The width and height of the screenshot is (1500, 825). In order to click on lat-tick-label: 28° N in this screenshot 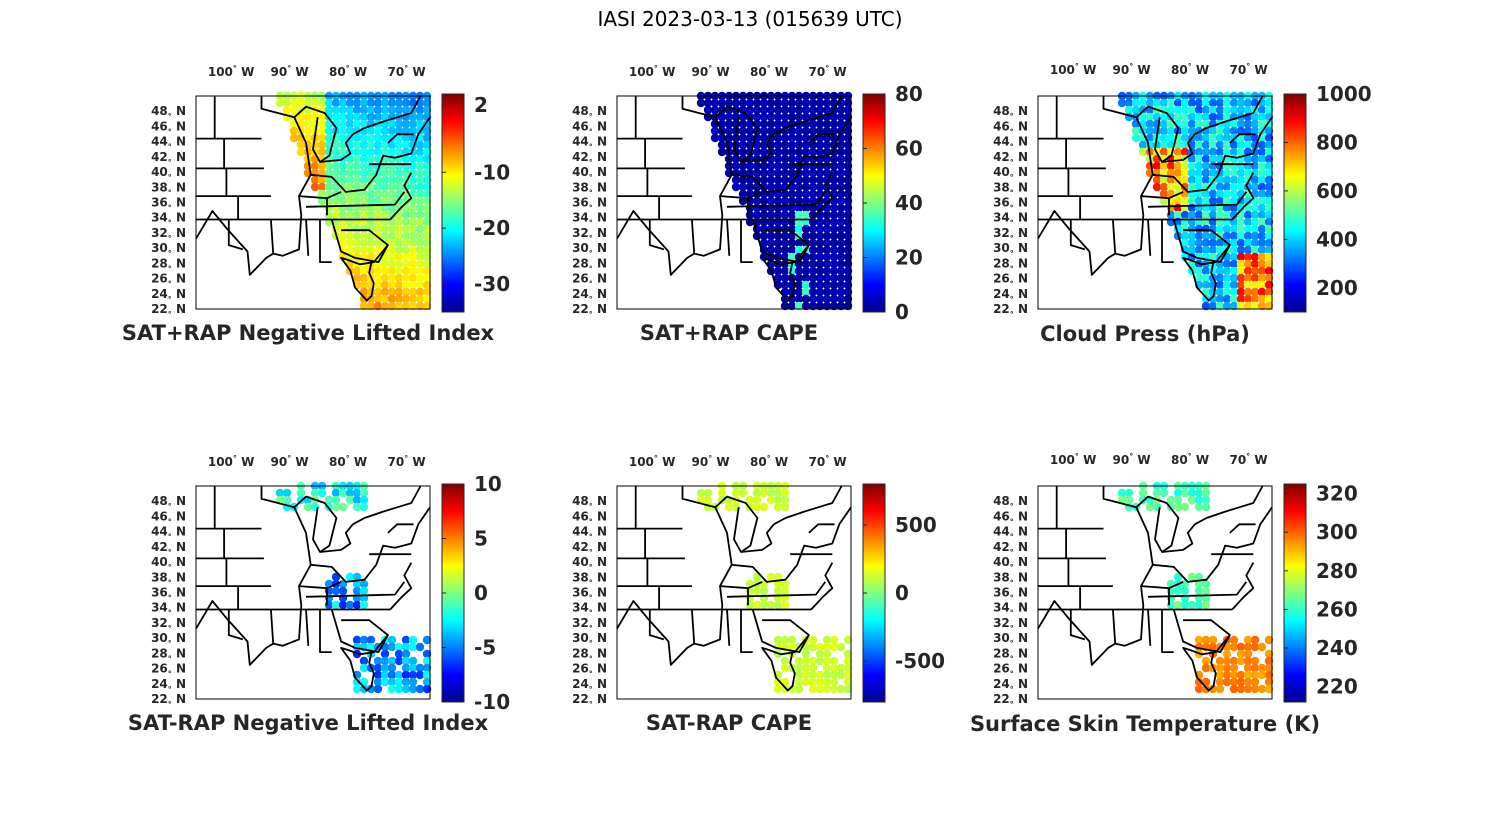, I will do `click(168, 654)`.